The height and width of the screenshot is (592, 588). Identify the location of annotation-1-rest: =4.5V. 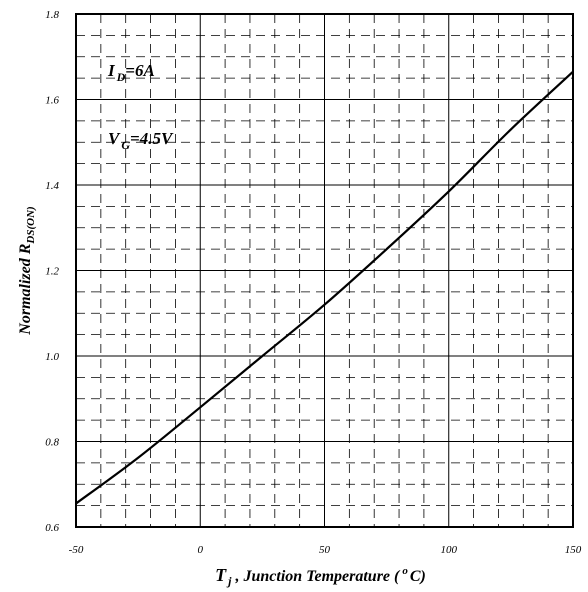
(152, 138).